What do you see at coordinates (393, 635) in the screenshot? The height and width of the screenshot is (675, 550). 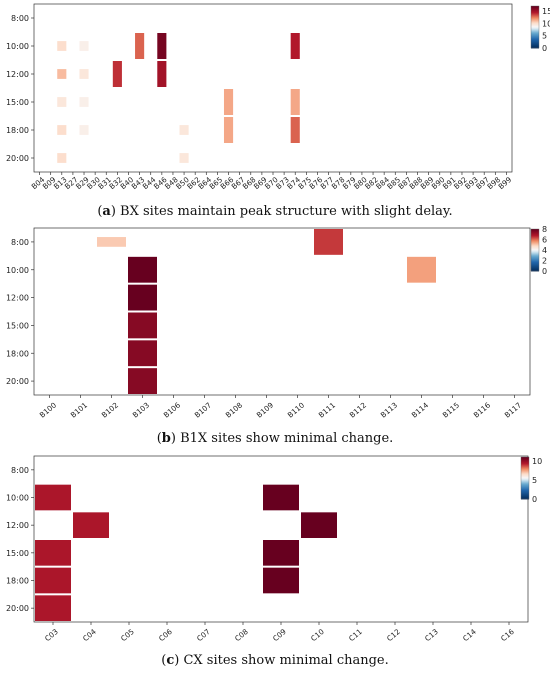 I see `x-tick-label: C12` at bounding box center [393, 635].